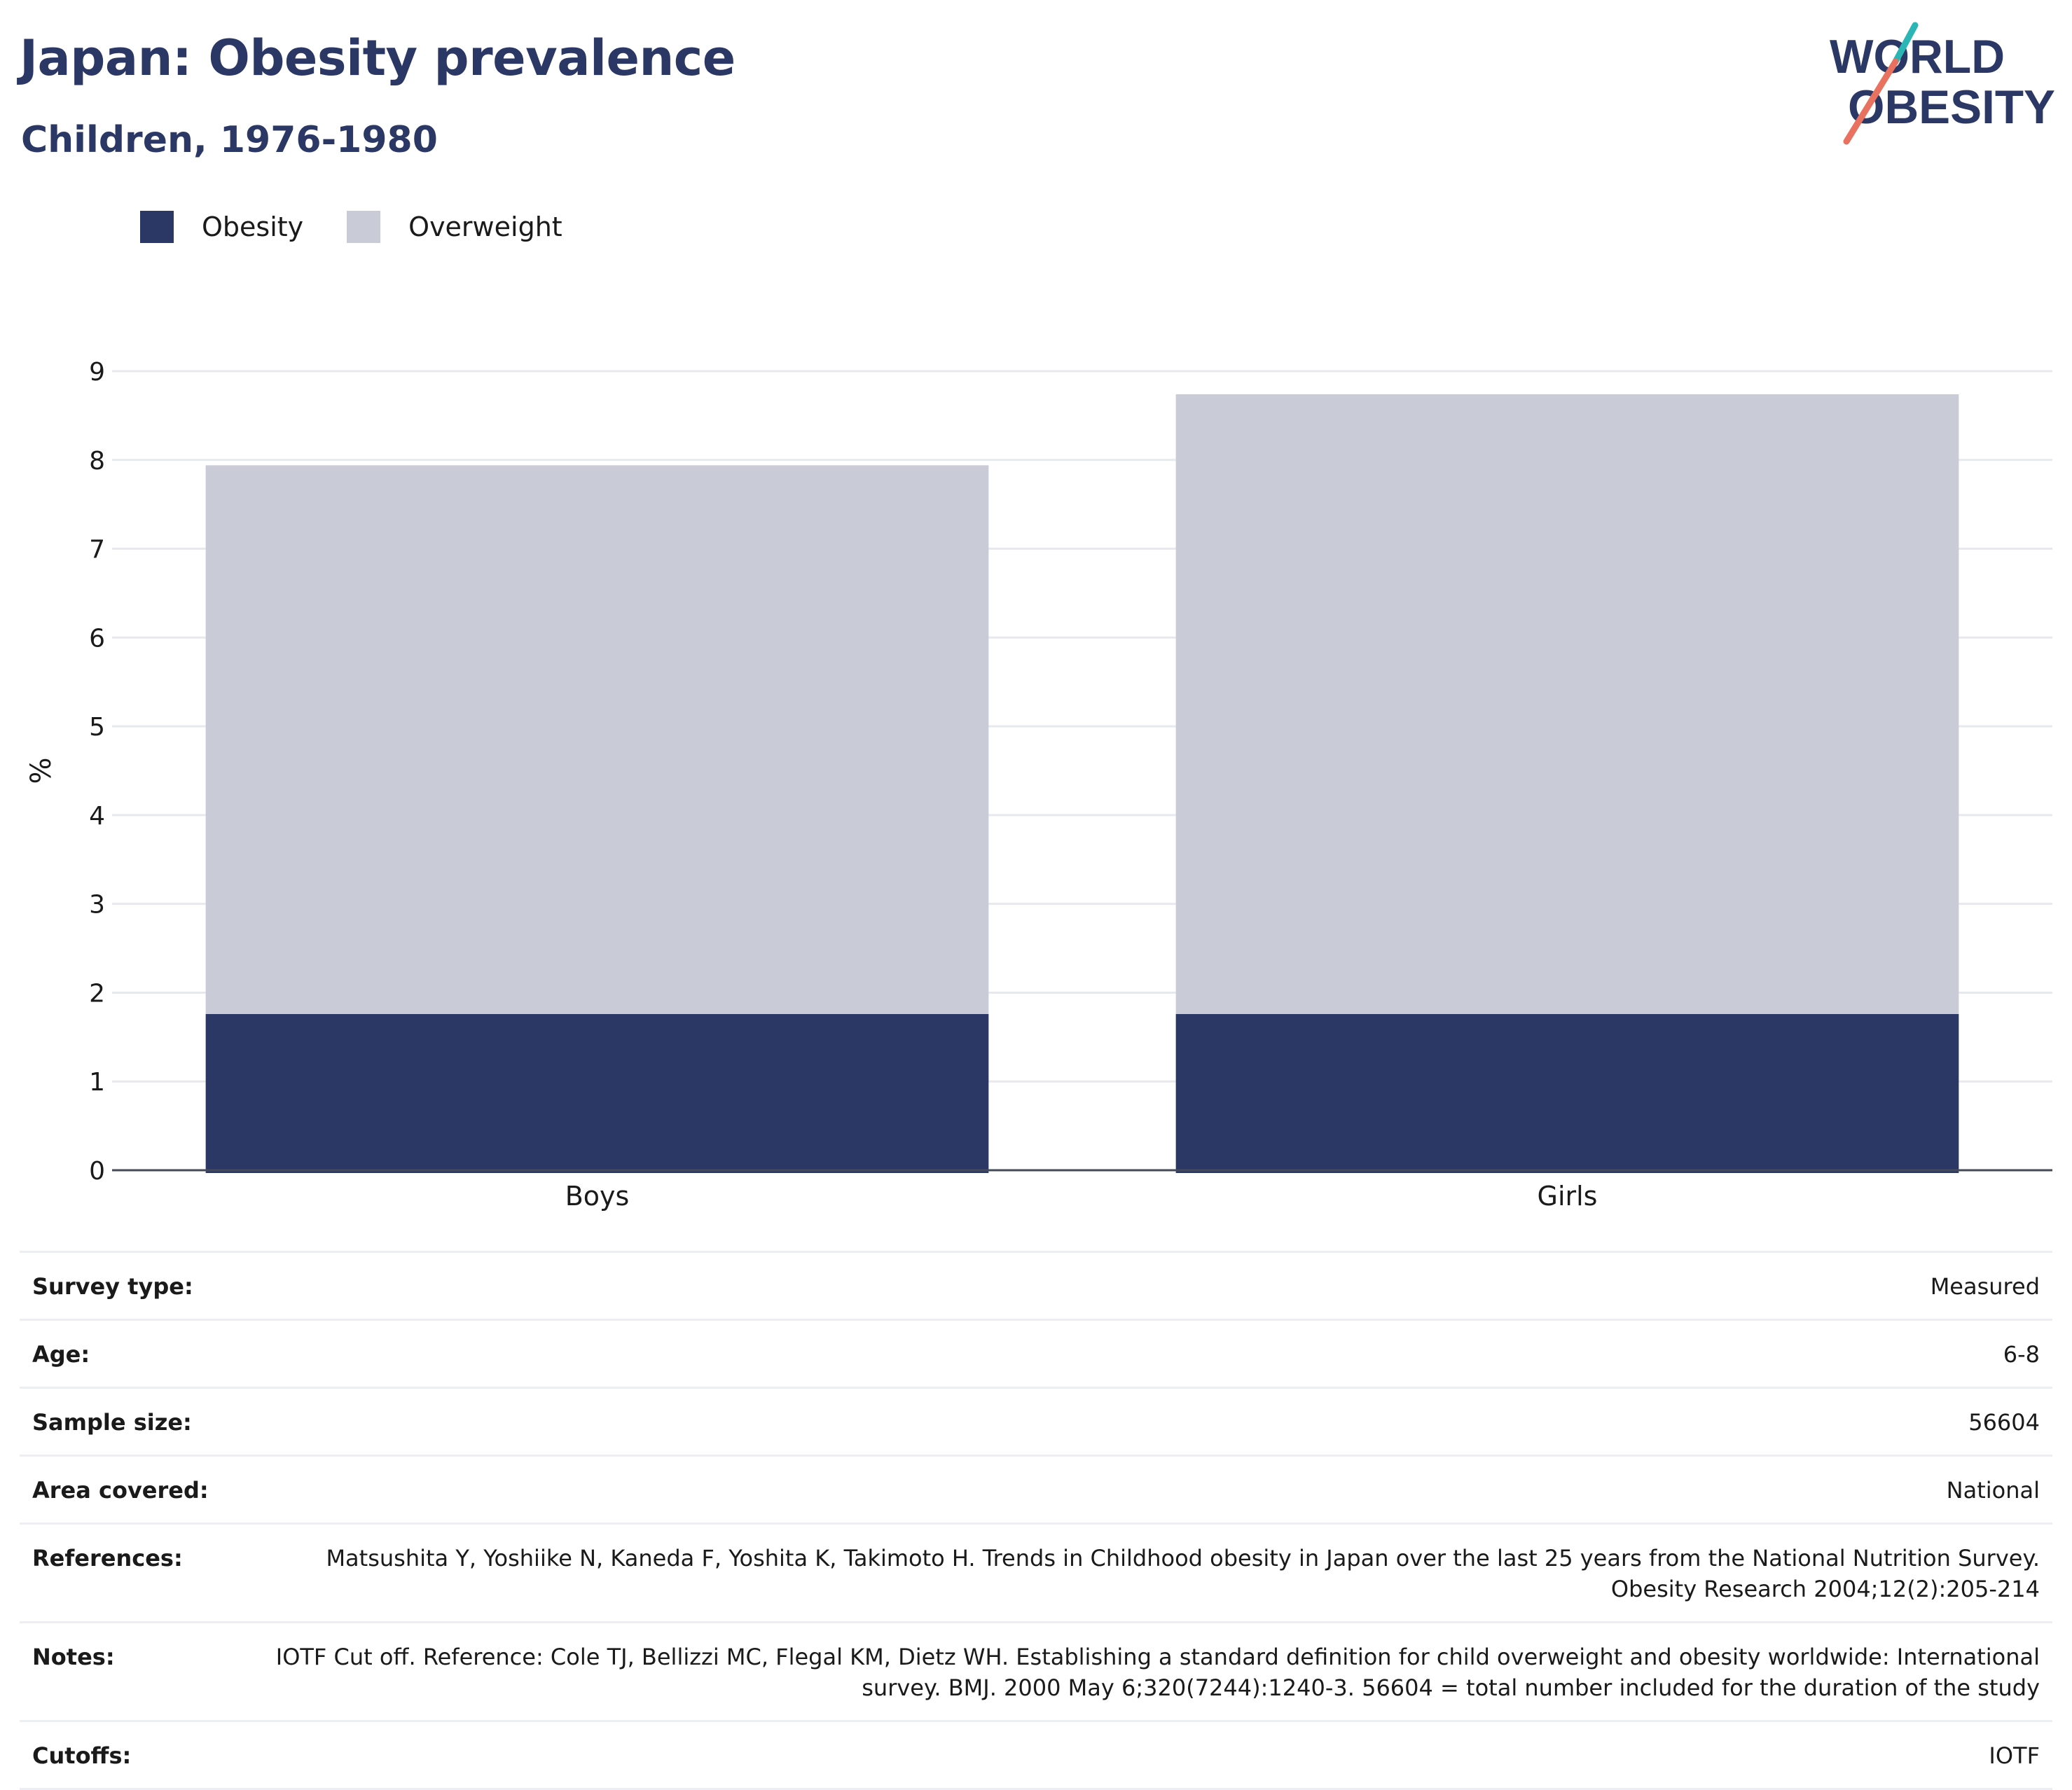 This screenshot has width=2072, height=1790. What do you see at coordinates (1906, 43) in the screenshot?
I see `logo-slash-teal` at bounding box center [1906, 43].